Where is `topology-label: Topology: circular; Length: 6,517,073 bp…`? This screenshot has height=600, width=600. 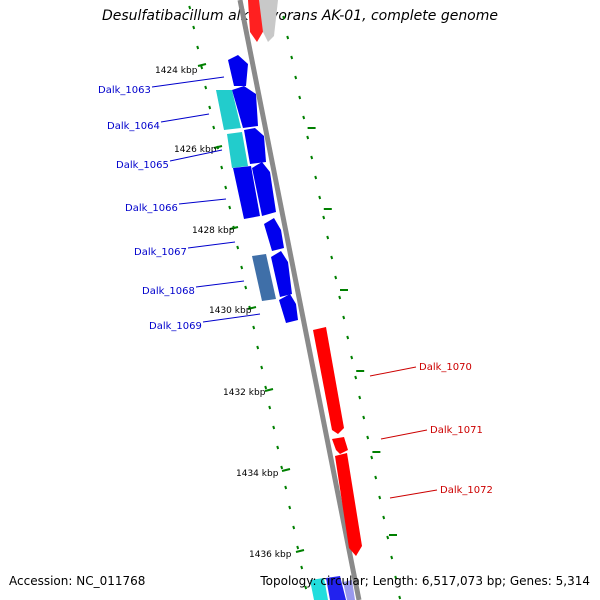 topology-label: Topology: circular; Length: 6,517,073 bp… is located at coordinates (425, 581).